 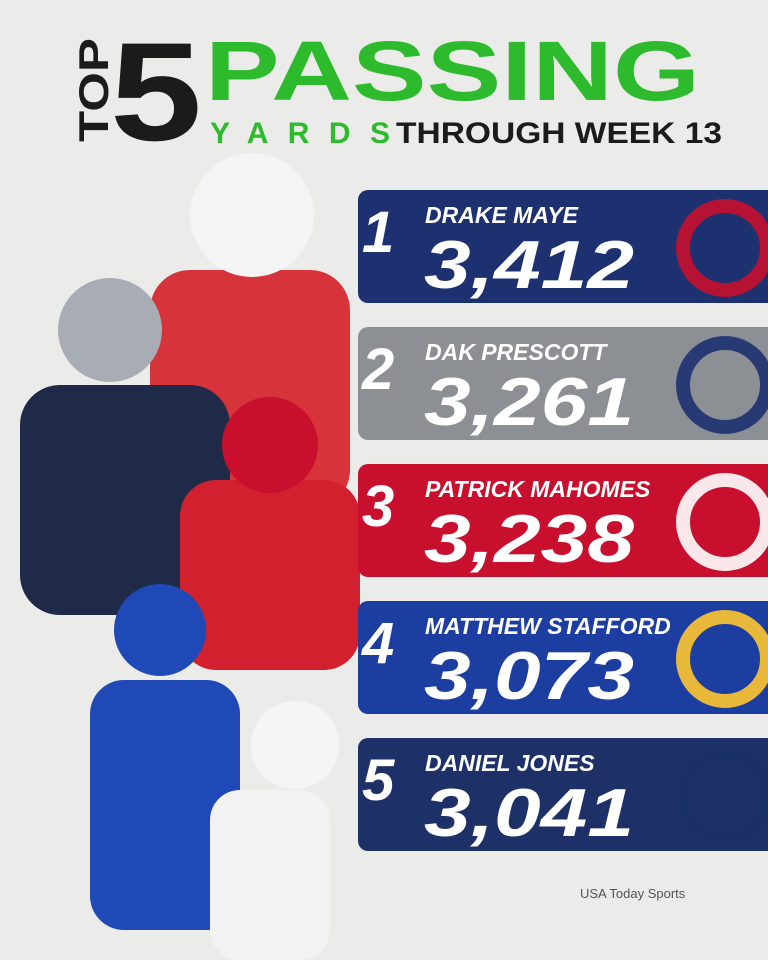 What do you see at coordinates (529, 402) in the screenshot?
I see `passing-yards: 3,261` at bounding box center [529, 402].